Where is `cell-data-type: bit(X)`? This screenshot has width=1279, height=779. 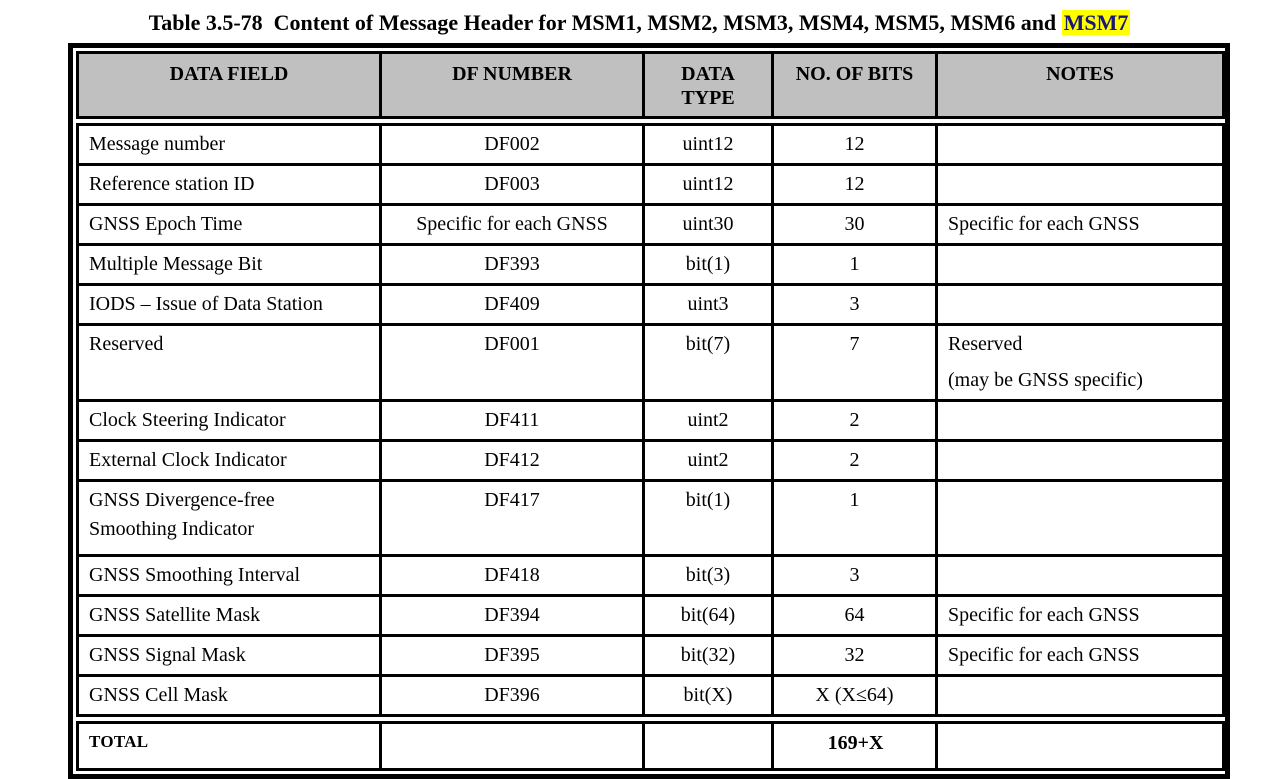 cell-data-type: bit(X) is located at coordinates (708, 695).